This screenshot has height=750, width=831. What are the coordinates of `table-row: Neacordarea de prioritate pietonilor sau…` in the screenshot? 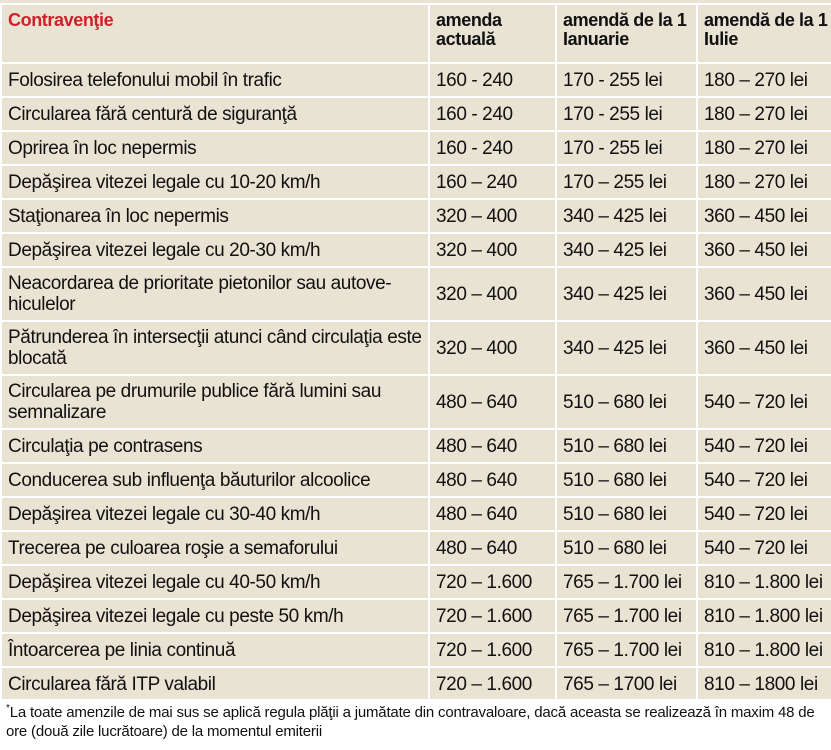 It's located at (415, 294).